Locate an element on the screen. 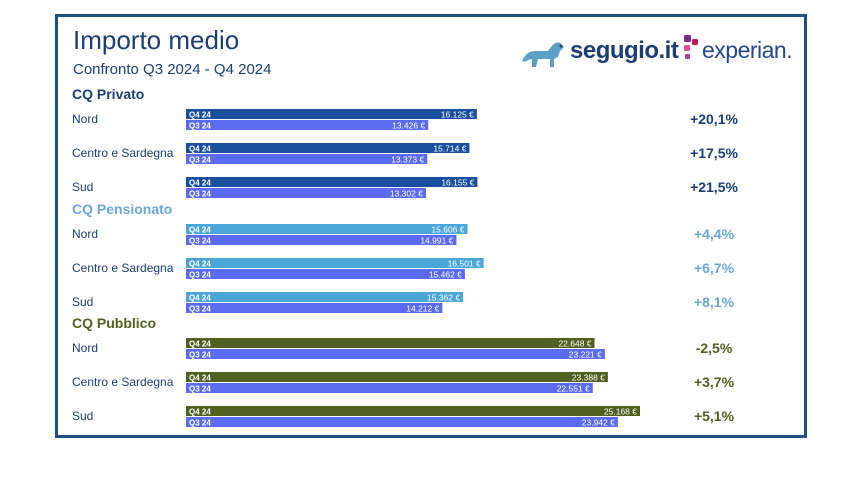 This screenshot has height=490, width=855. value-label-q3: 15.462 € is located at coordinates (445, 275).